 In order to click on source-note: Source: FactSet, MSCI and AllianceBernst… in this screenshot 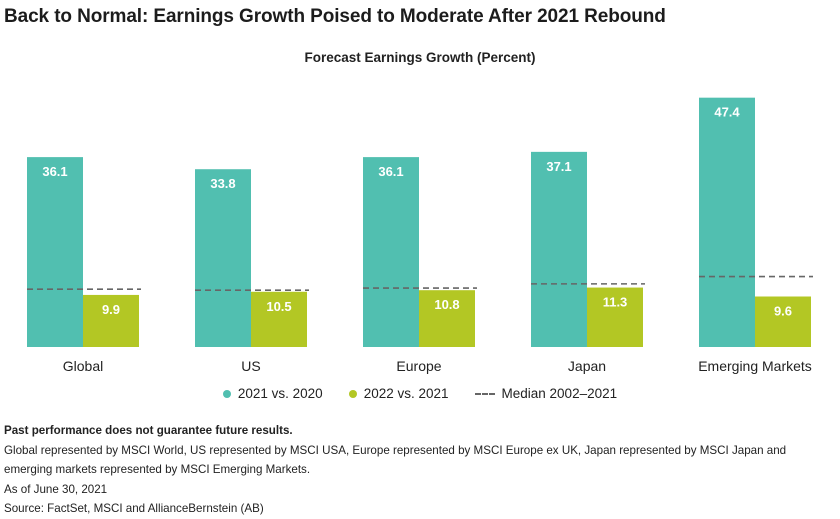, I will do `click(134, 508)`.